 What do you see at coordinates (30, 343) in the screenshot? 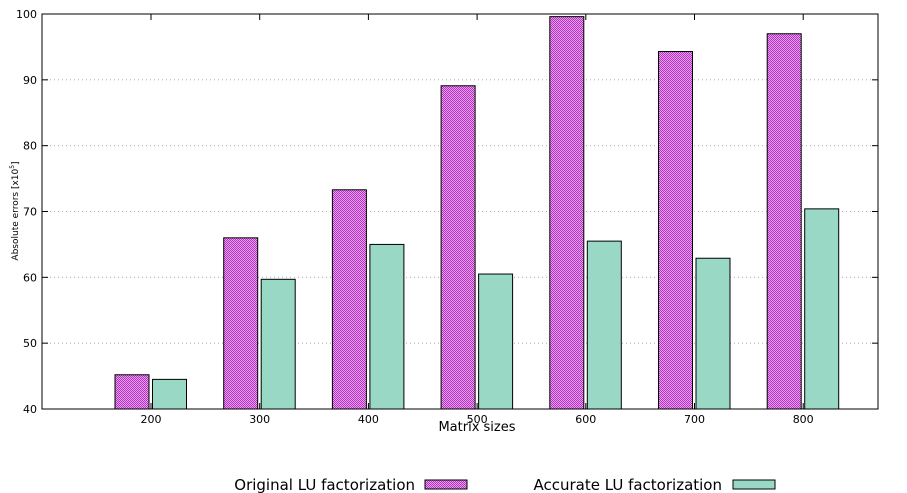
I see `y-tick-label: 50` at bounding box center [30, 343].